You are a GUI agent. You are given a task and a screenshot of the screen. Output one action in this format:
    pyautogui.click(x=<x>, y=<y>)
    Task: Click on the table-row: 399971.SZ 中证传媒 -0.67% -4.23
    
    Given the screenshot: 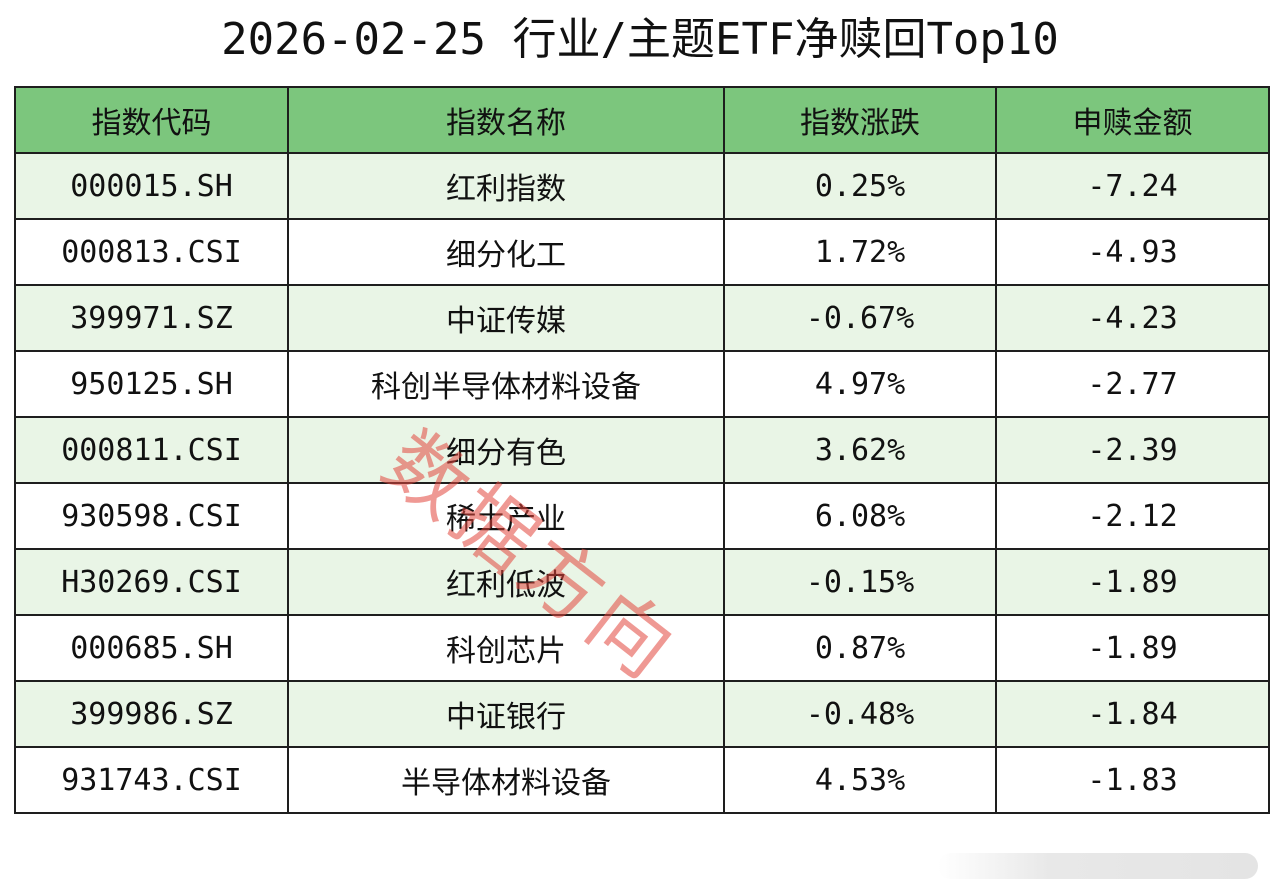 What is the action you would take?
    pyautogui.click(x=642, y=318)
    